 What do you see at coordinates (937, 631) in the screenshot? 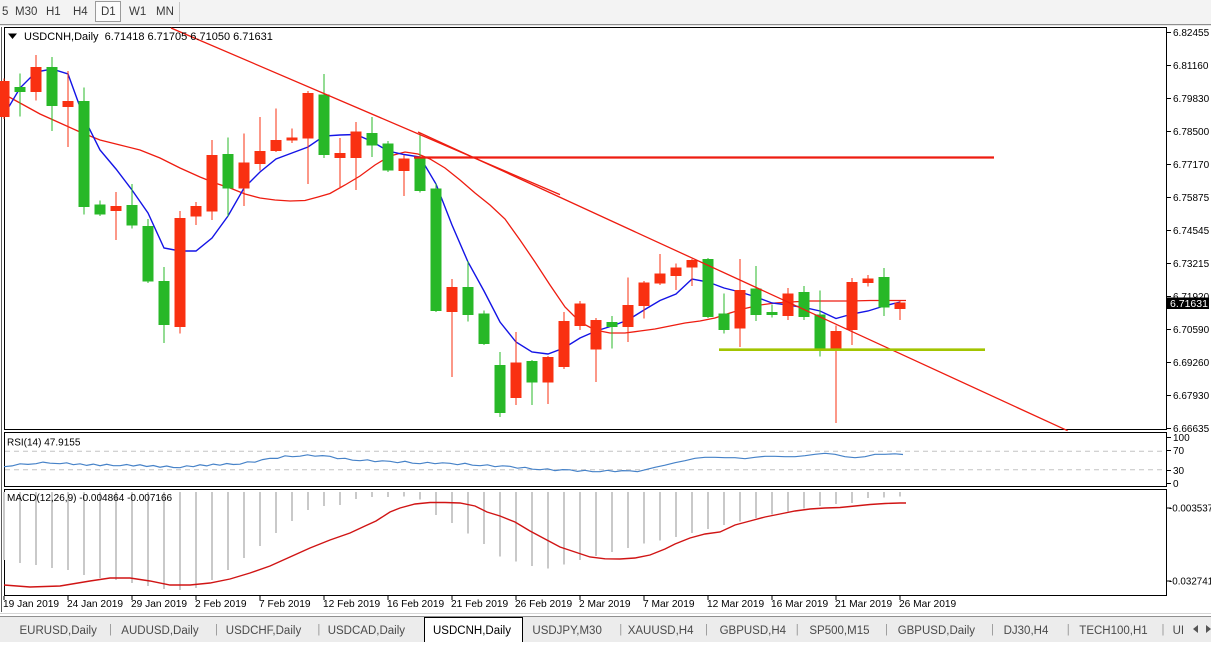
I see `svg-text: GBPUSD,Daily` at bounding box center [937, 631].